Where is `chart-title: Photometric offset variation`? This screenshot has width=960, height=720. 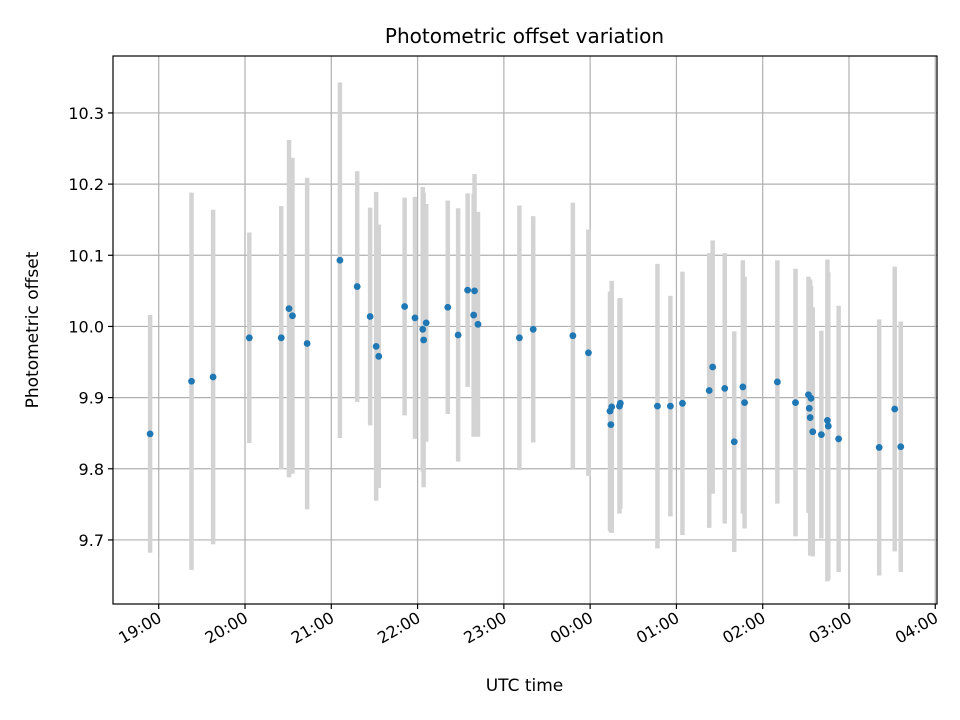 chart-title: Photometric offset variation is located at coordinates (524, 36).